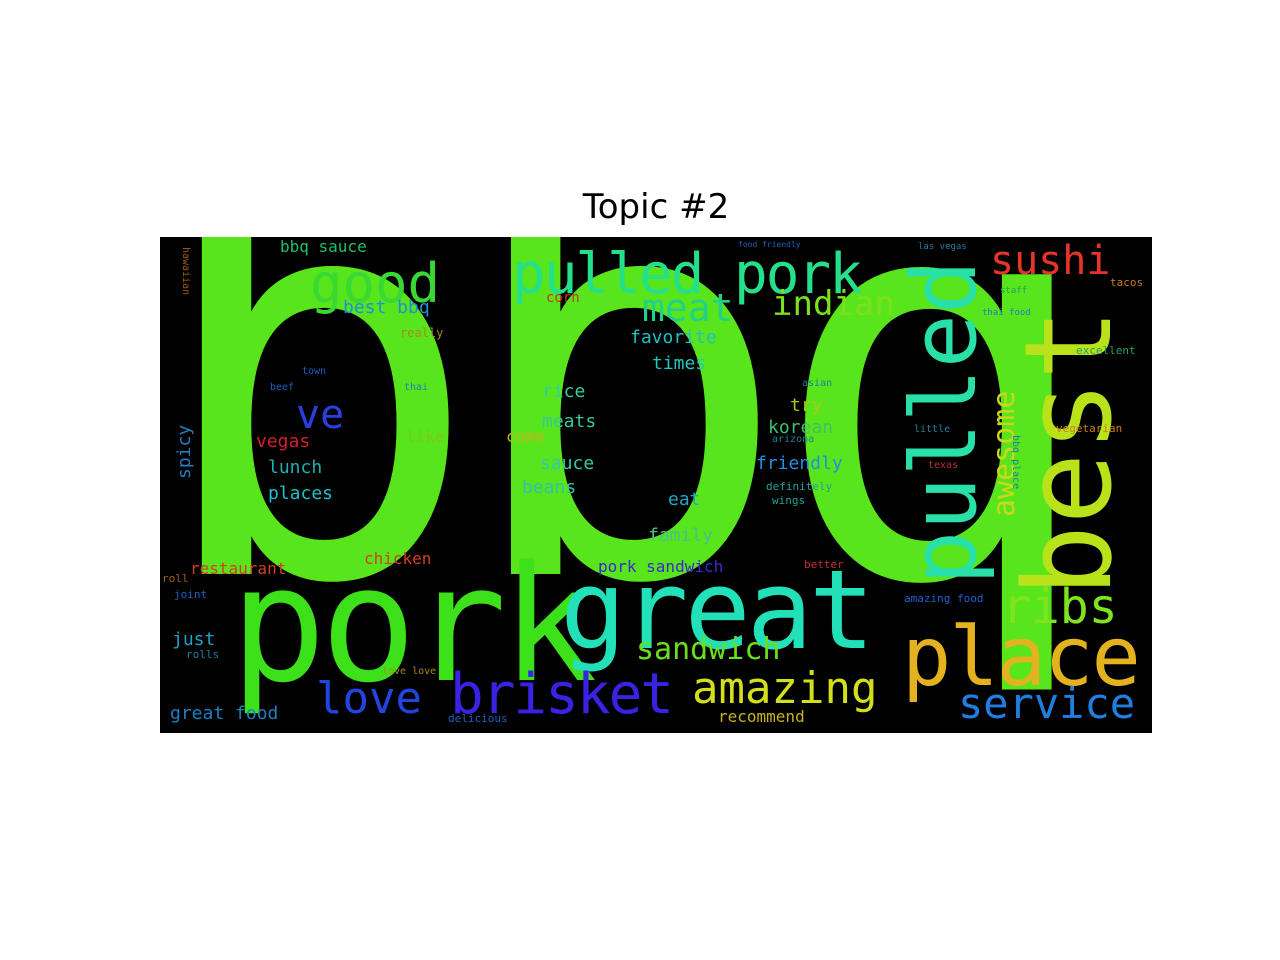 Image resolution: width=1280 pixels, height=960 pixels. Describe the element at coordinates (1089, 428) in the screenshot. I see `word: vegetarian` at that location.